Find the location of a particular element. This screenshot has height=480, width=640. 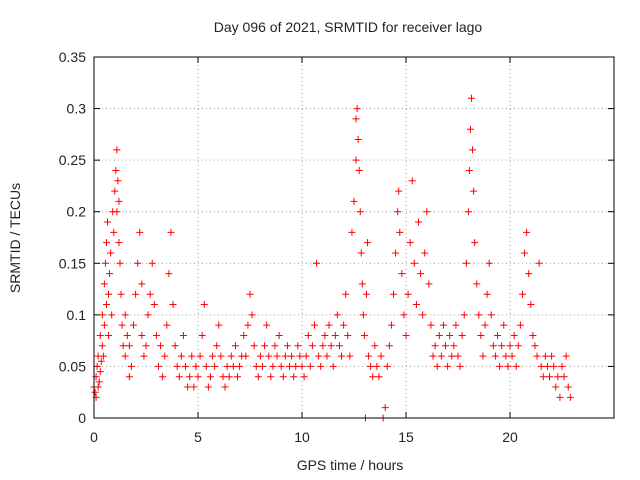

y-tick-label: 0.05 is located at coordinates (72, 366).